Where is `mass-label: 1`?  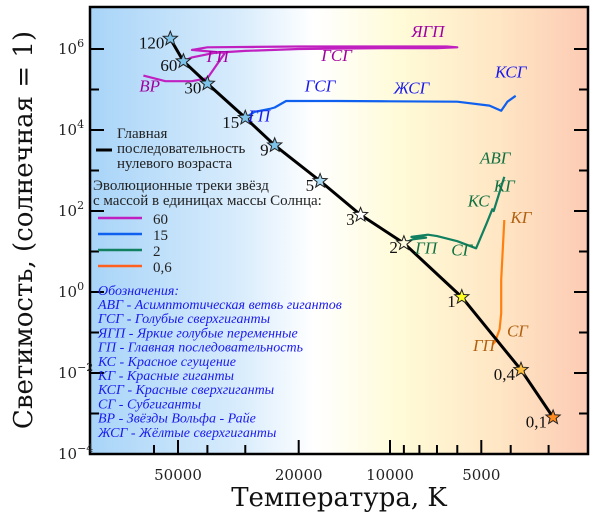 mass-label: 1 is located at coordinates (451, 301).